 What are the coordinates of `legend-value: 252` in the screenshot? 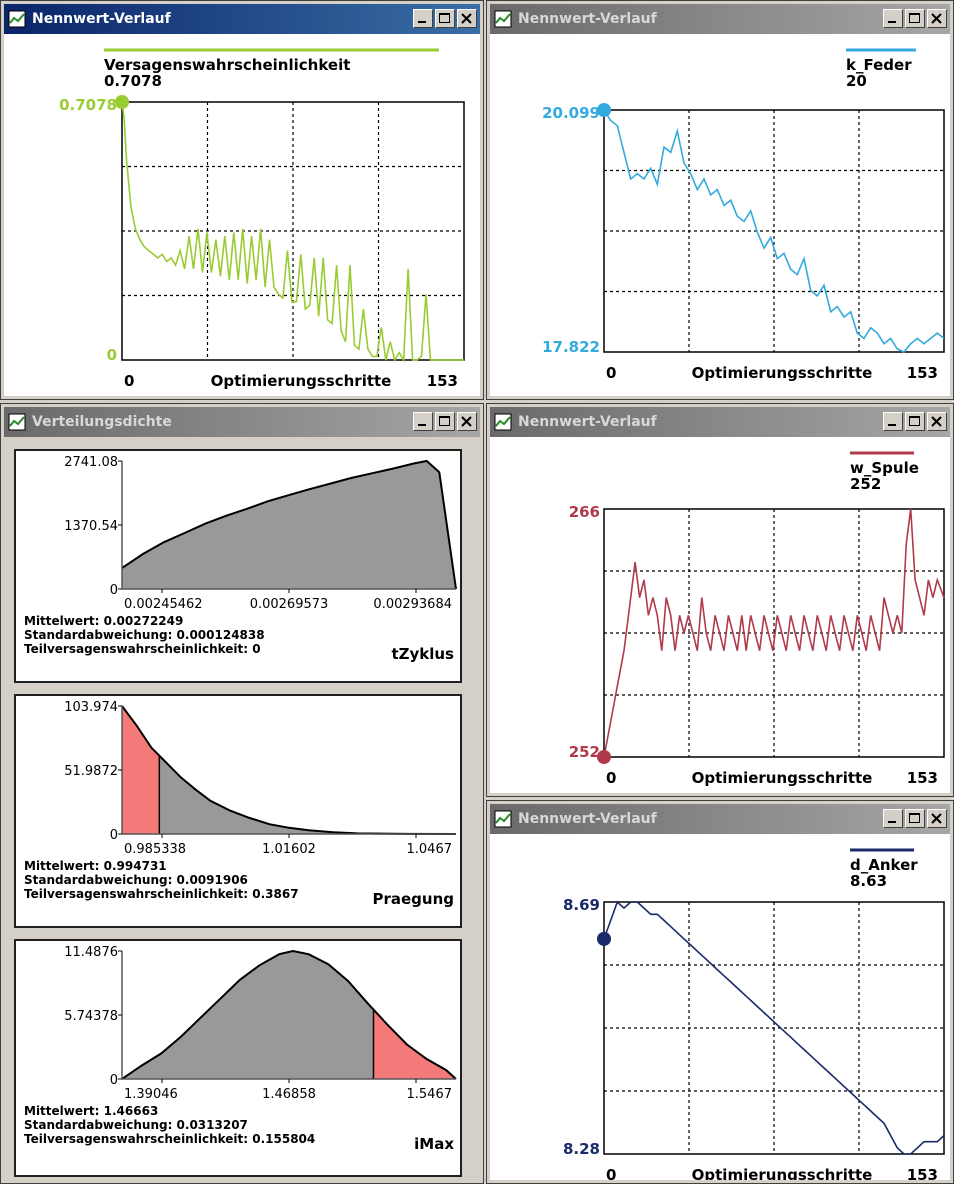 It's located at (865, 484).